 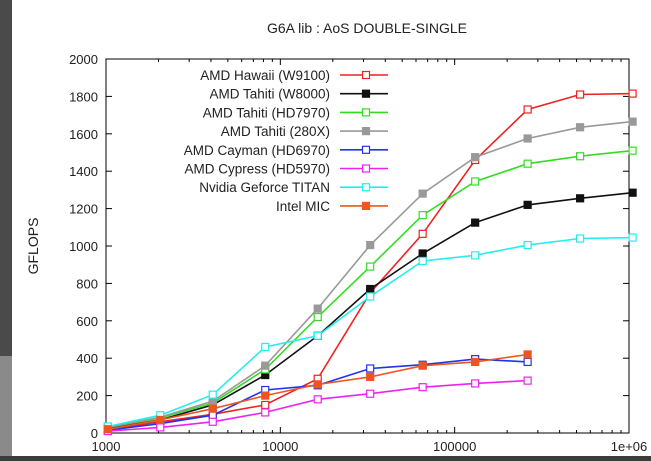 What do you see at coordinates (87, 321) in the screenshot?
I see `y-tick-label: 600` at bounding box center [87, 321].